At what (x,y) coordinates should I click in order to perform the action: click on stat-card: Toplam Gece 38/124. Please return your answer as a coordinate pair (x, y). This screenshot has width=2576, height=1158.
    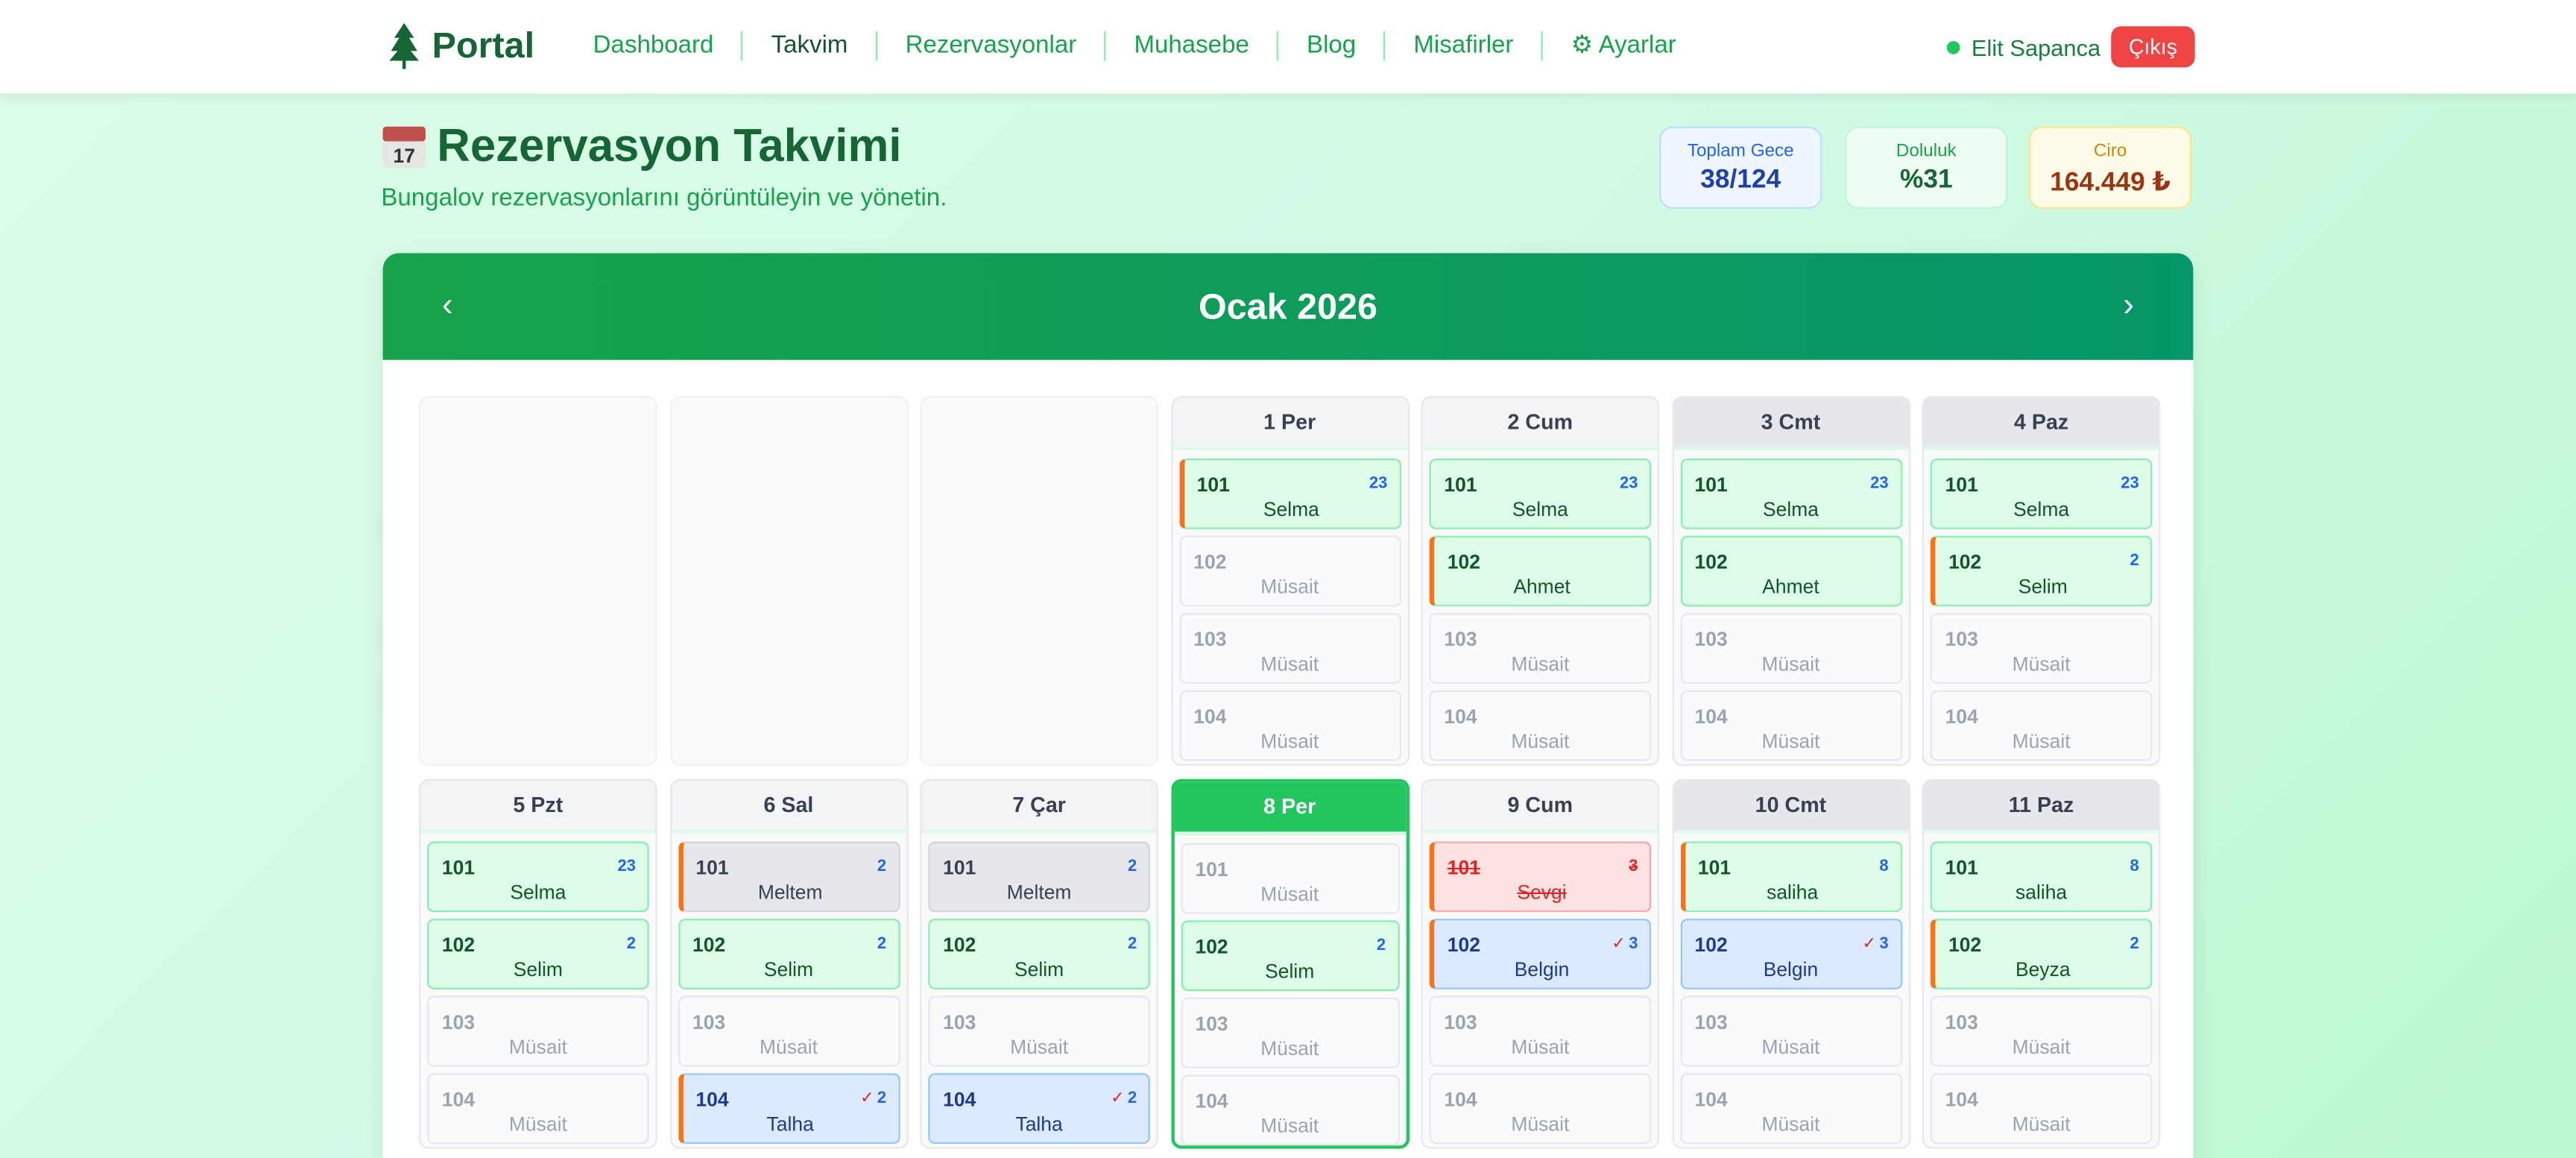
    Looking at the image, I should click on (1740, 167).